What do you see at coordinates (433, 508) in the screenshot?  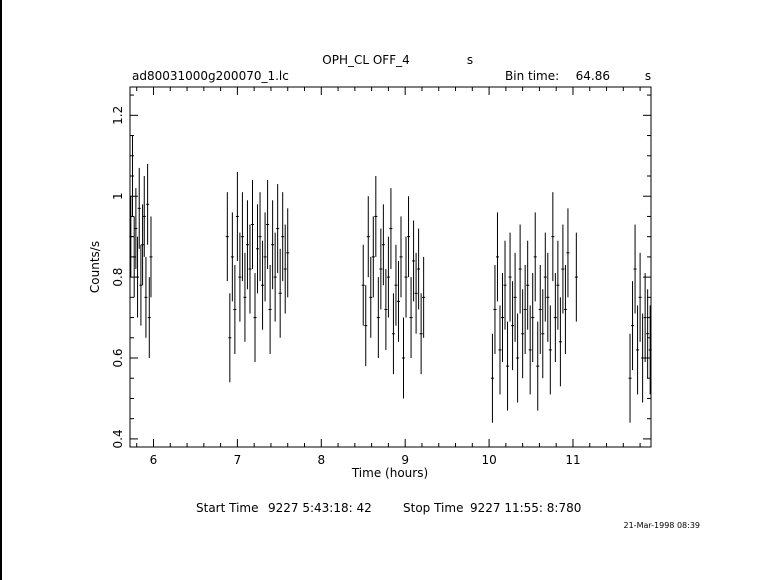 I see `stop-time-label: Stop Time` at bounding box center [433, 508].